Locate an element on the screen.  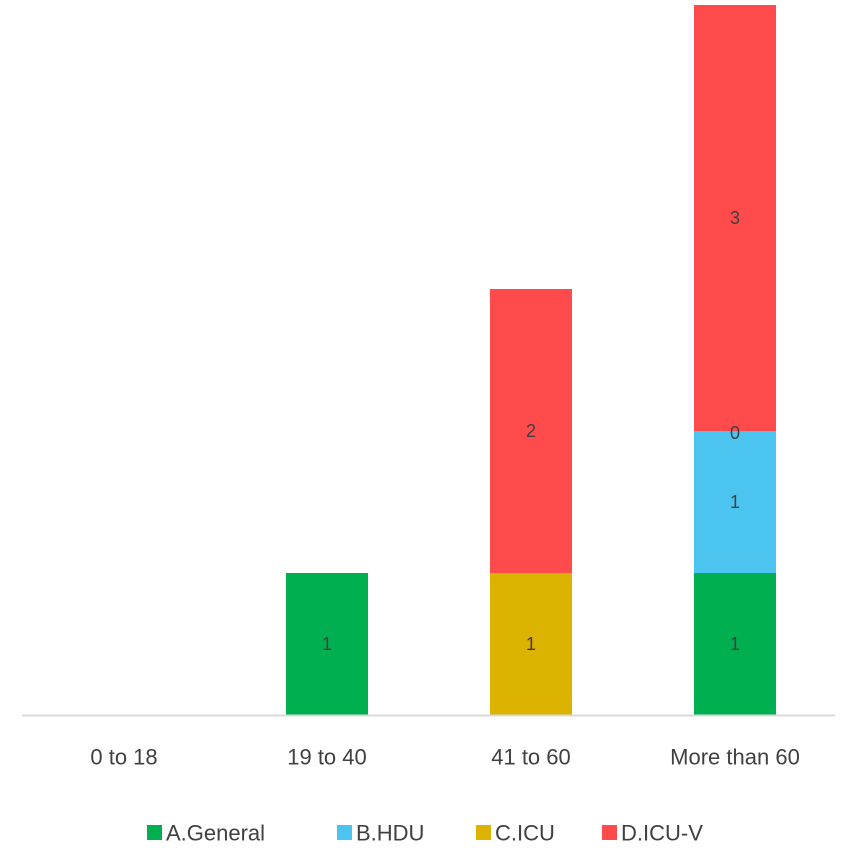
legend-label-d-icu-v: D.ICU-V is located at coordinates (662, 833).